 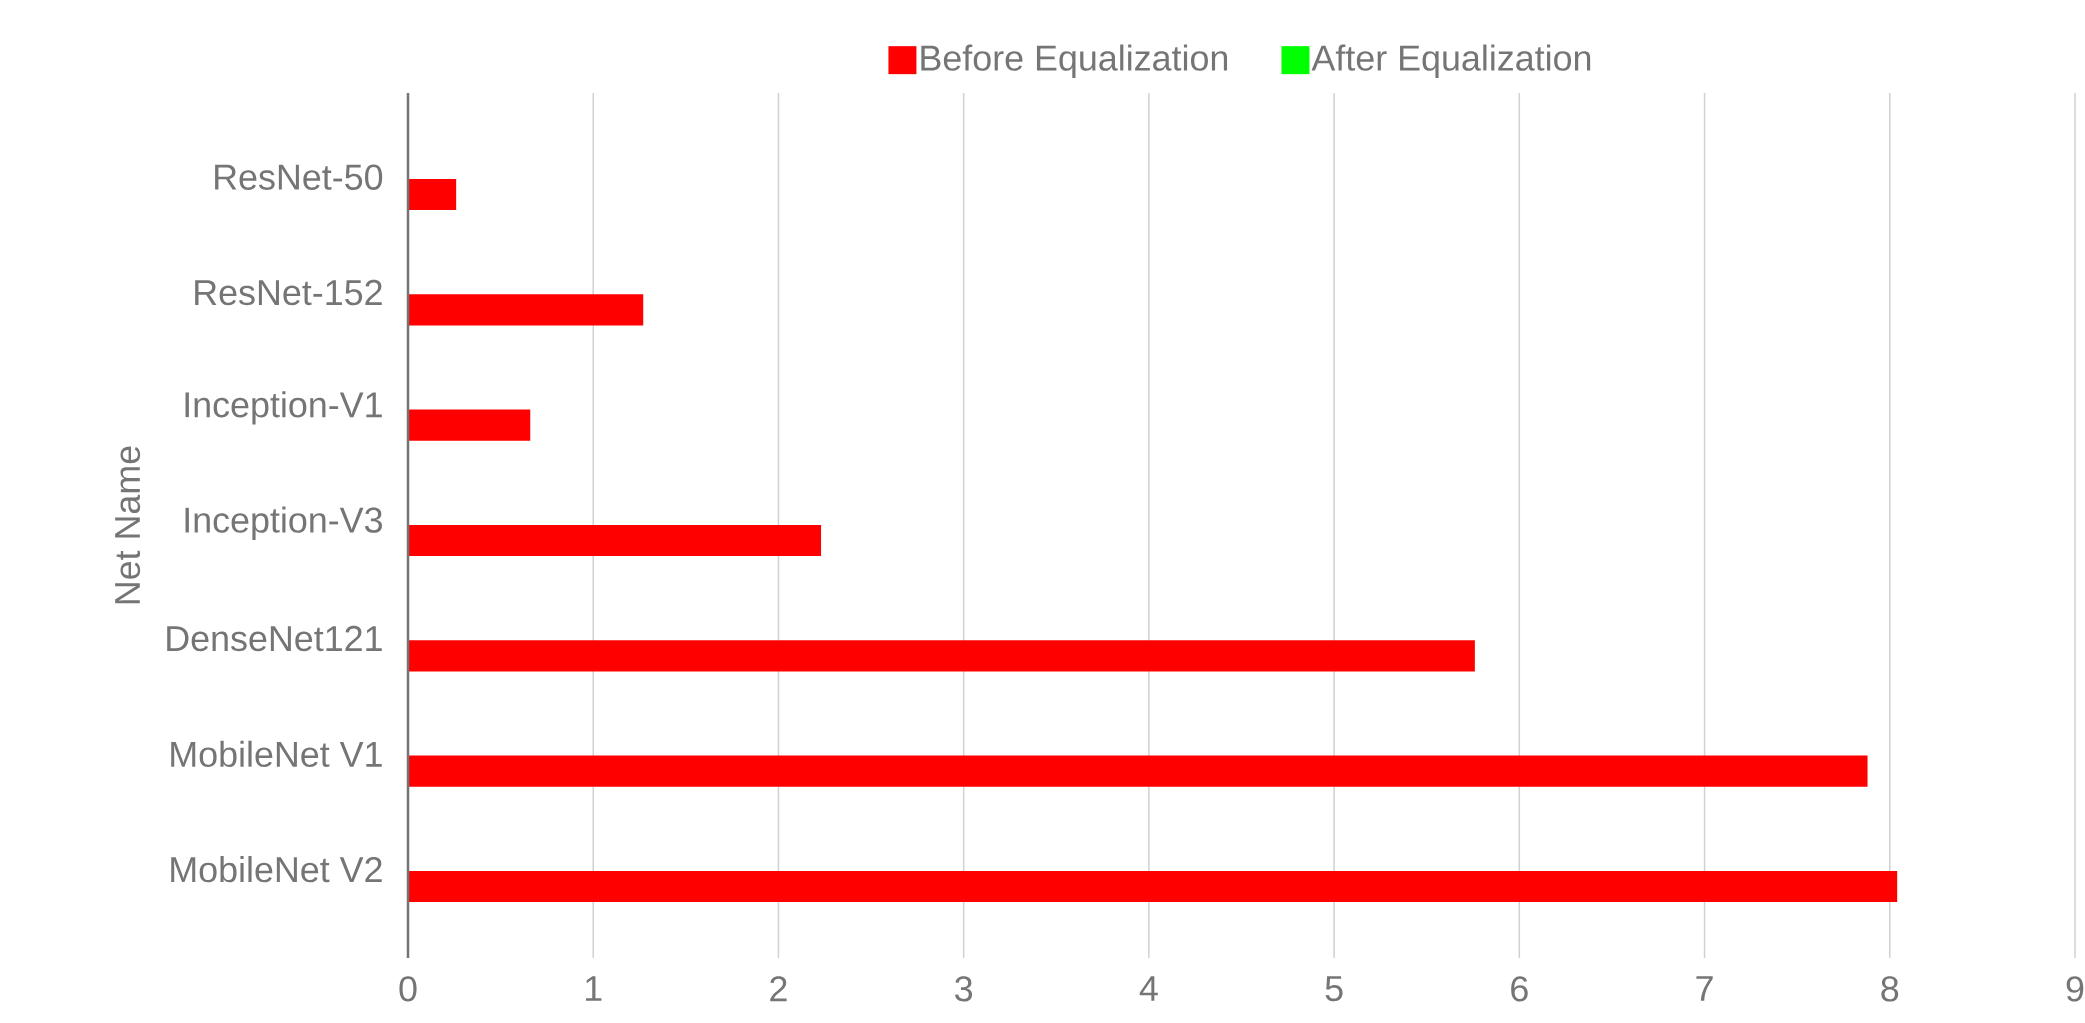 I want to click on y-tick-label: Inception-V3, so click(x=283, y=523).